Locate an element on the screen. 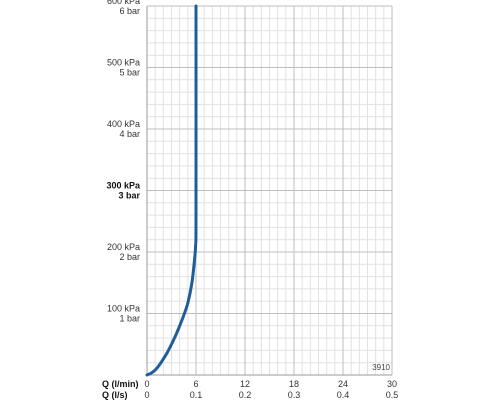 The image size is (500, 400). y-tick-label-bar: 6 bar is located at coordinates (129, 11).